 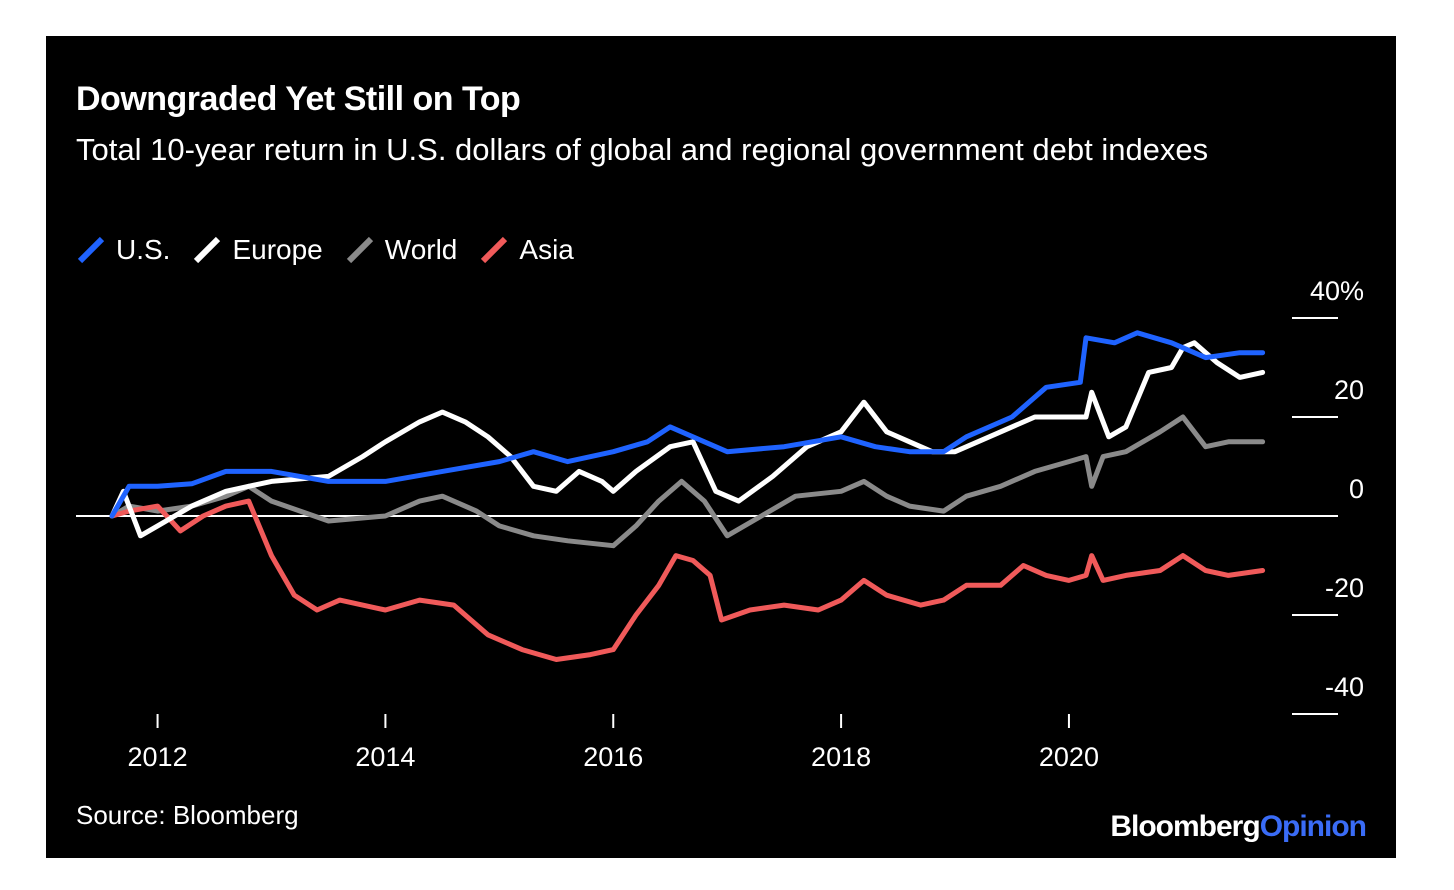 What do you see at coordinates (91, 250) in the screenshot?
I see `legend-swatch-us` at bounding box center [91, 250].